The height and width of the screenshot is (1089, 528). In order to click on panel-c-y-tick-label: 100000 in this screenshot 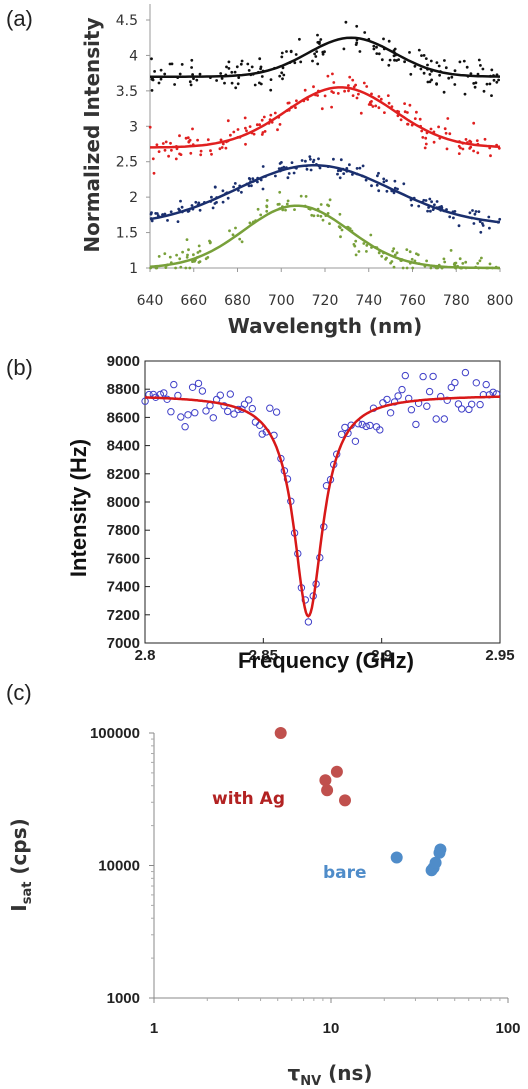, I will do `click(115, 733)`.